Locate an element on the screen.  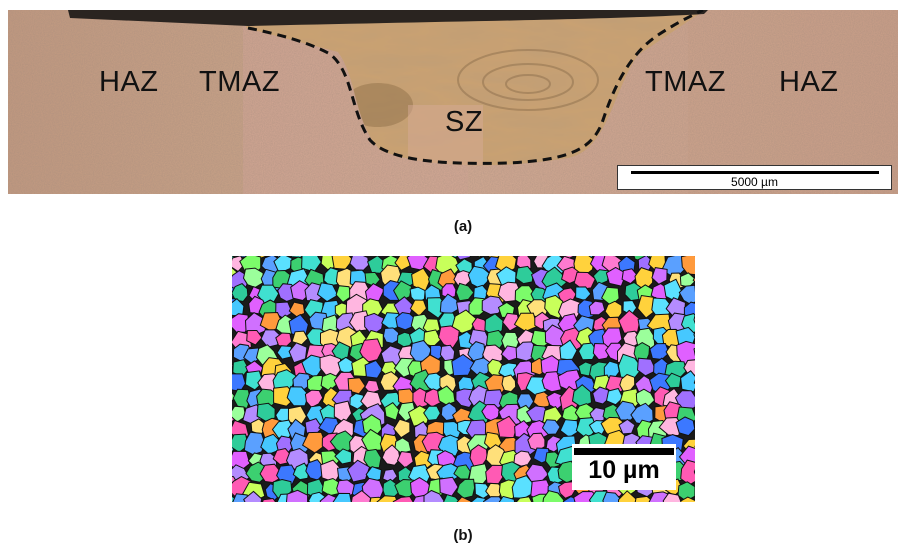
scale-bar-b-text: 10 µm is located at coordinates (624, 470).